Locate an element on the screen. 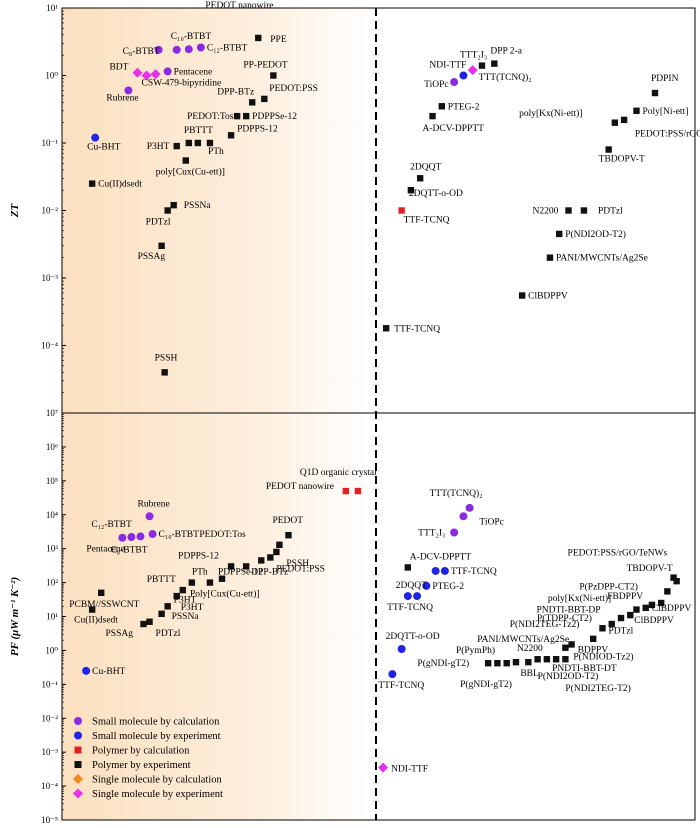  data-point-label: P(TDPP-CT2) is located at coordinates (564, 618).